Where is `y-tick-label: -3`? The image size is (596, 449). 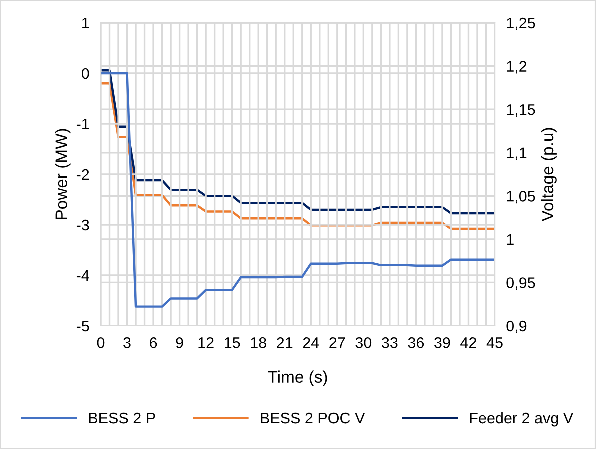
y-tick-label: -3 is located at coordinates (83, 225).